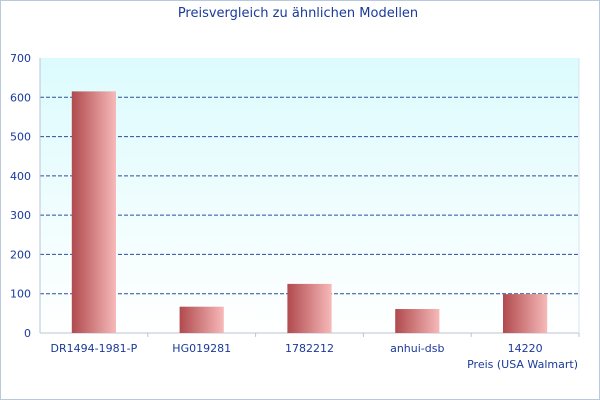 Image resolution: width=600 pixels, height=400 pixels. Describe the element at coordinates (417, 321) in the screenshot. I see `bar-anhui-dsb` at that location.